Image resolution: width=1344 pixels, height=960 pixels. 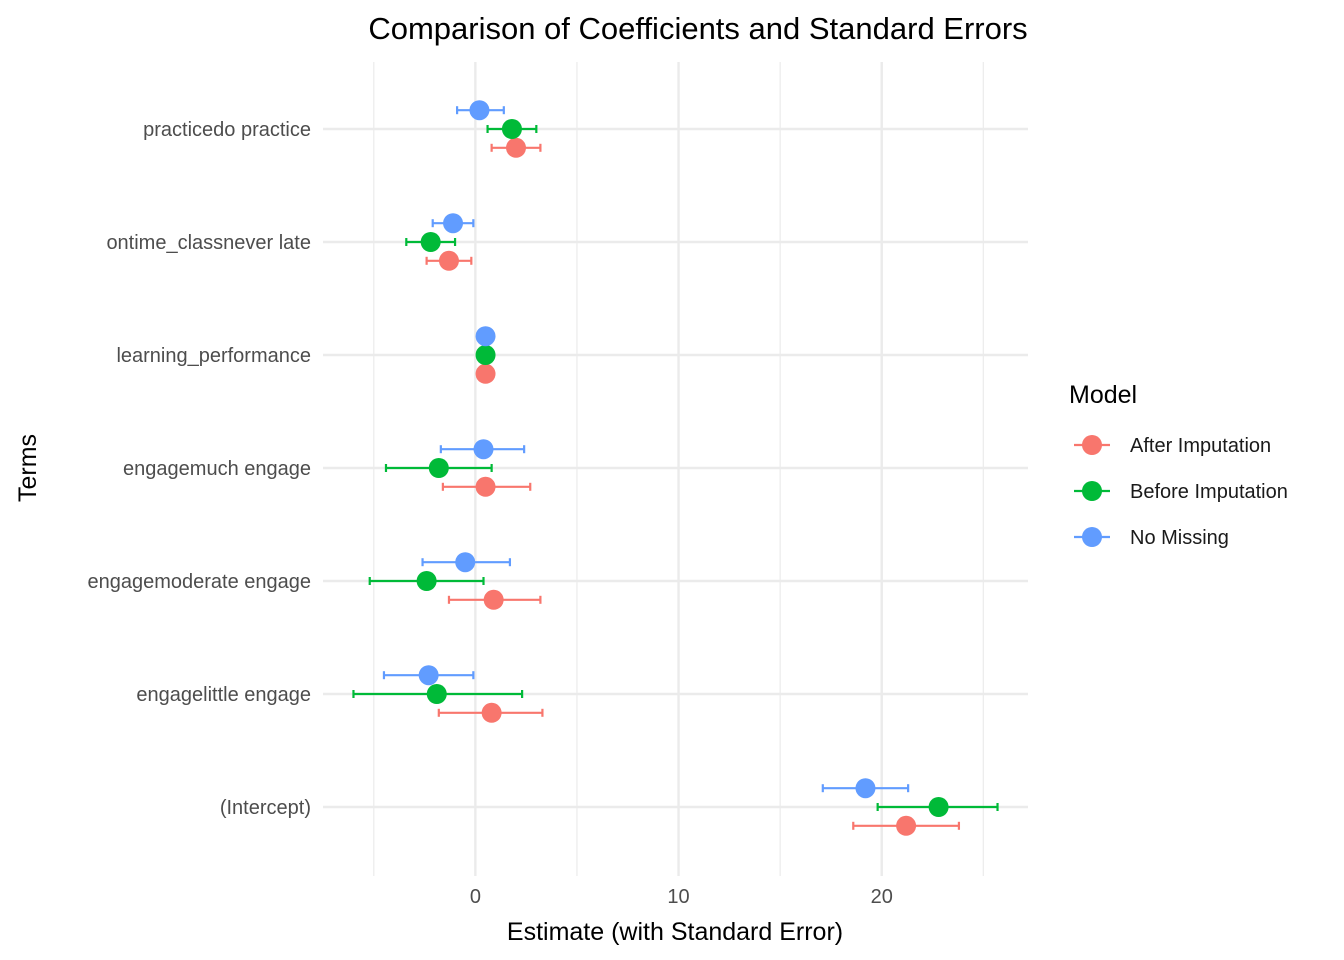 I want to click on x-tick-label: 20, so click(x=882, y=897).